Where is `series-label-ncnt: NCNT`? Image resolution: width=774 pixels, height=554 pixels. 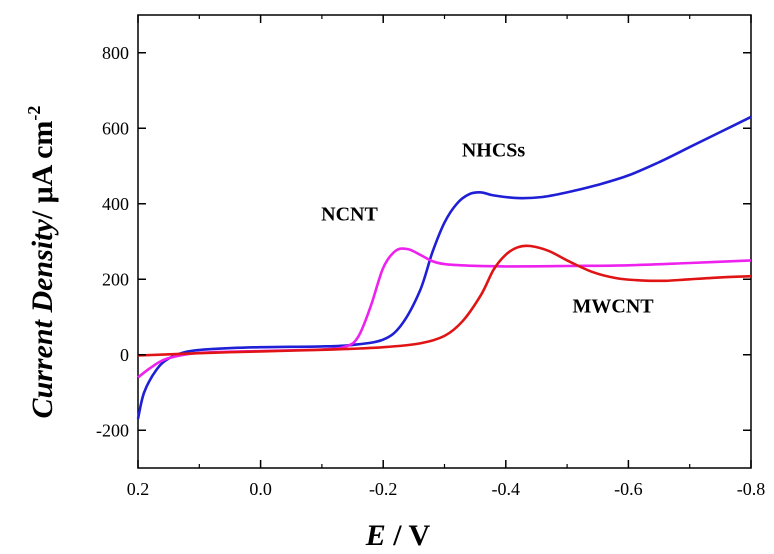
series-label-ncnt: NCNT is located at coordinates (349, 215).